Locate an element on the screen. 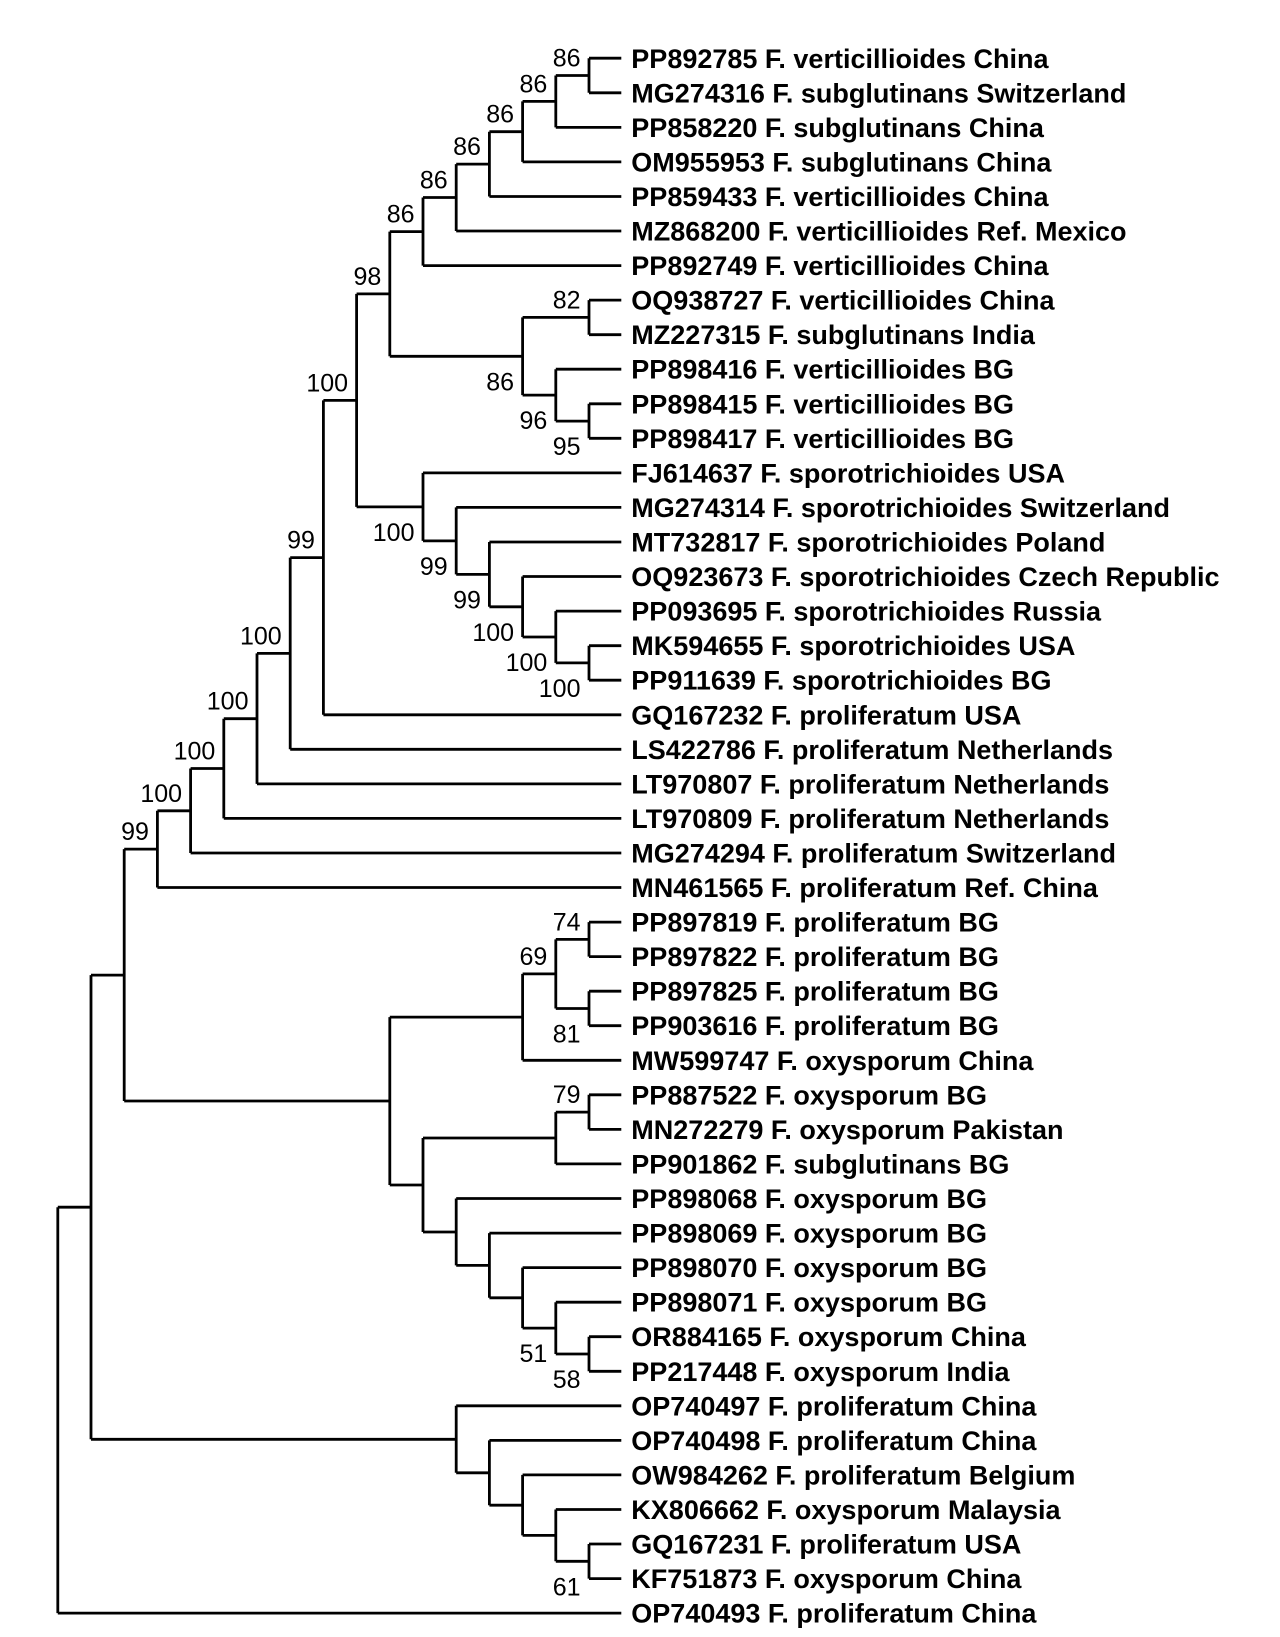 This screenshot has width=1280, height=1637. svg-text:PP093695 F. sporotrichioides R: PP093695 F. sporotrichioides Russia is located at coordinates (866, 612).